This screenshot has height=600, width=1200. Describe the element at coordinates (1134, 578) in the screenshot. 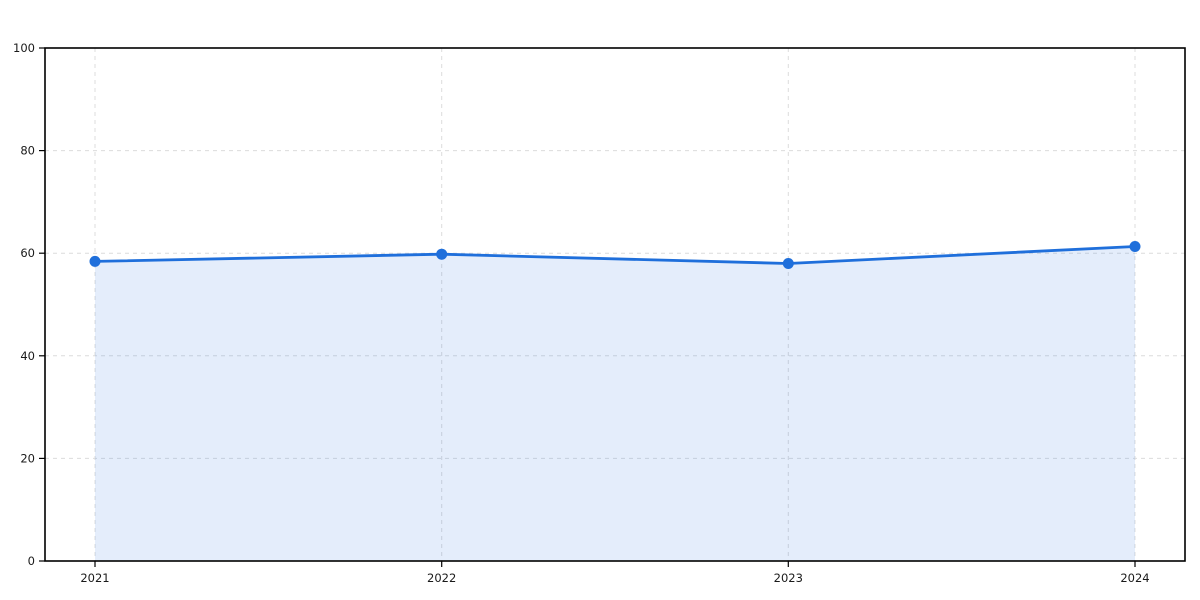

I see `x-tick-label: 2024` at that location.